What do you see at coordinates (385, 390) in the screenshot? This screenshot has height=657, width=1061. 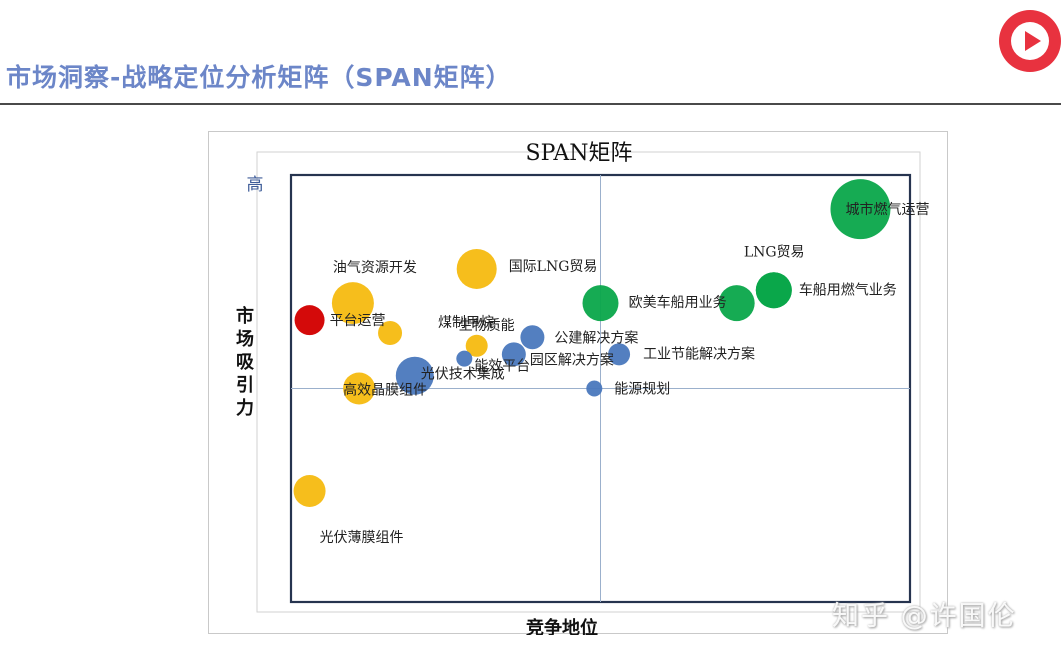 I see `bubble-label: 高效晶膜组件` at bounding box center [385, 390].